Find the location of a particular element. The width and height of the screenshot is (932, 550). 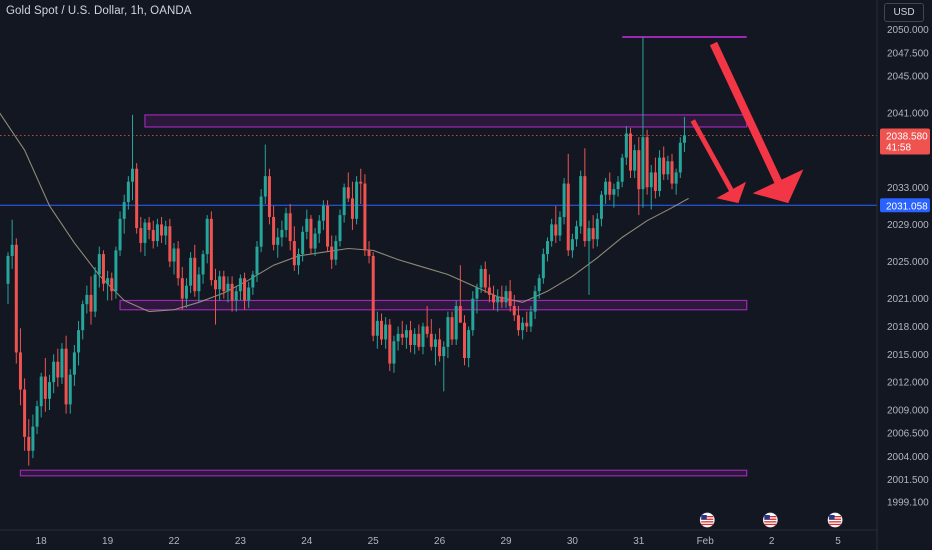

currency-button: USD is located at coordinates (904, 12).